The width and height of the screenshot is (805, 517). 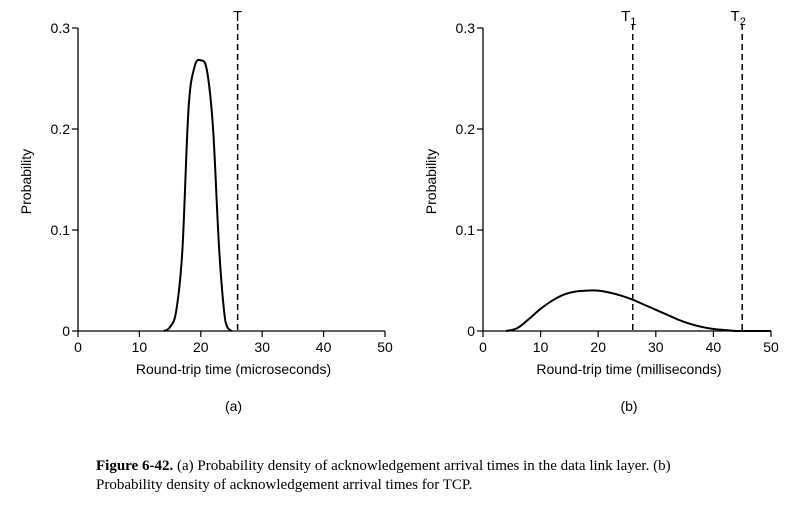 What do you see at coordinates (237, 16) in the screenshot?
I see `threshold-label: T` at bounding box center [237, 16].